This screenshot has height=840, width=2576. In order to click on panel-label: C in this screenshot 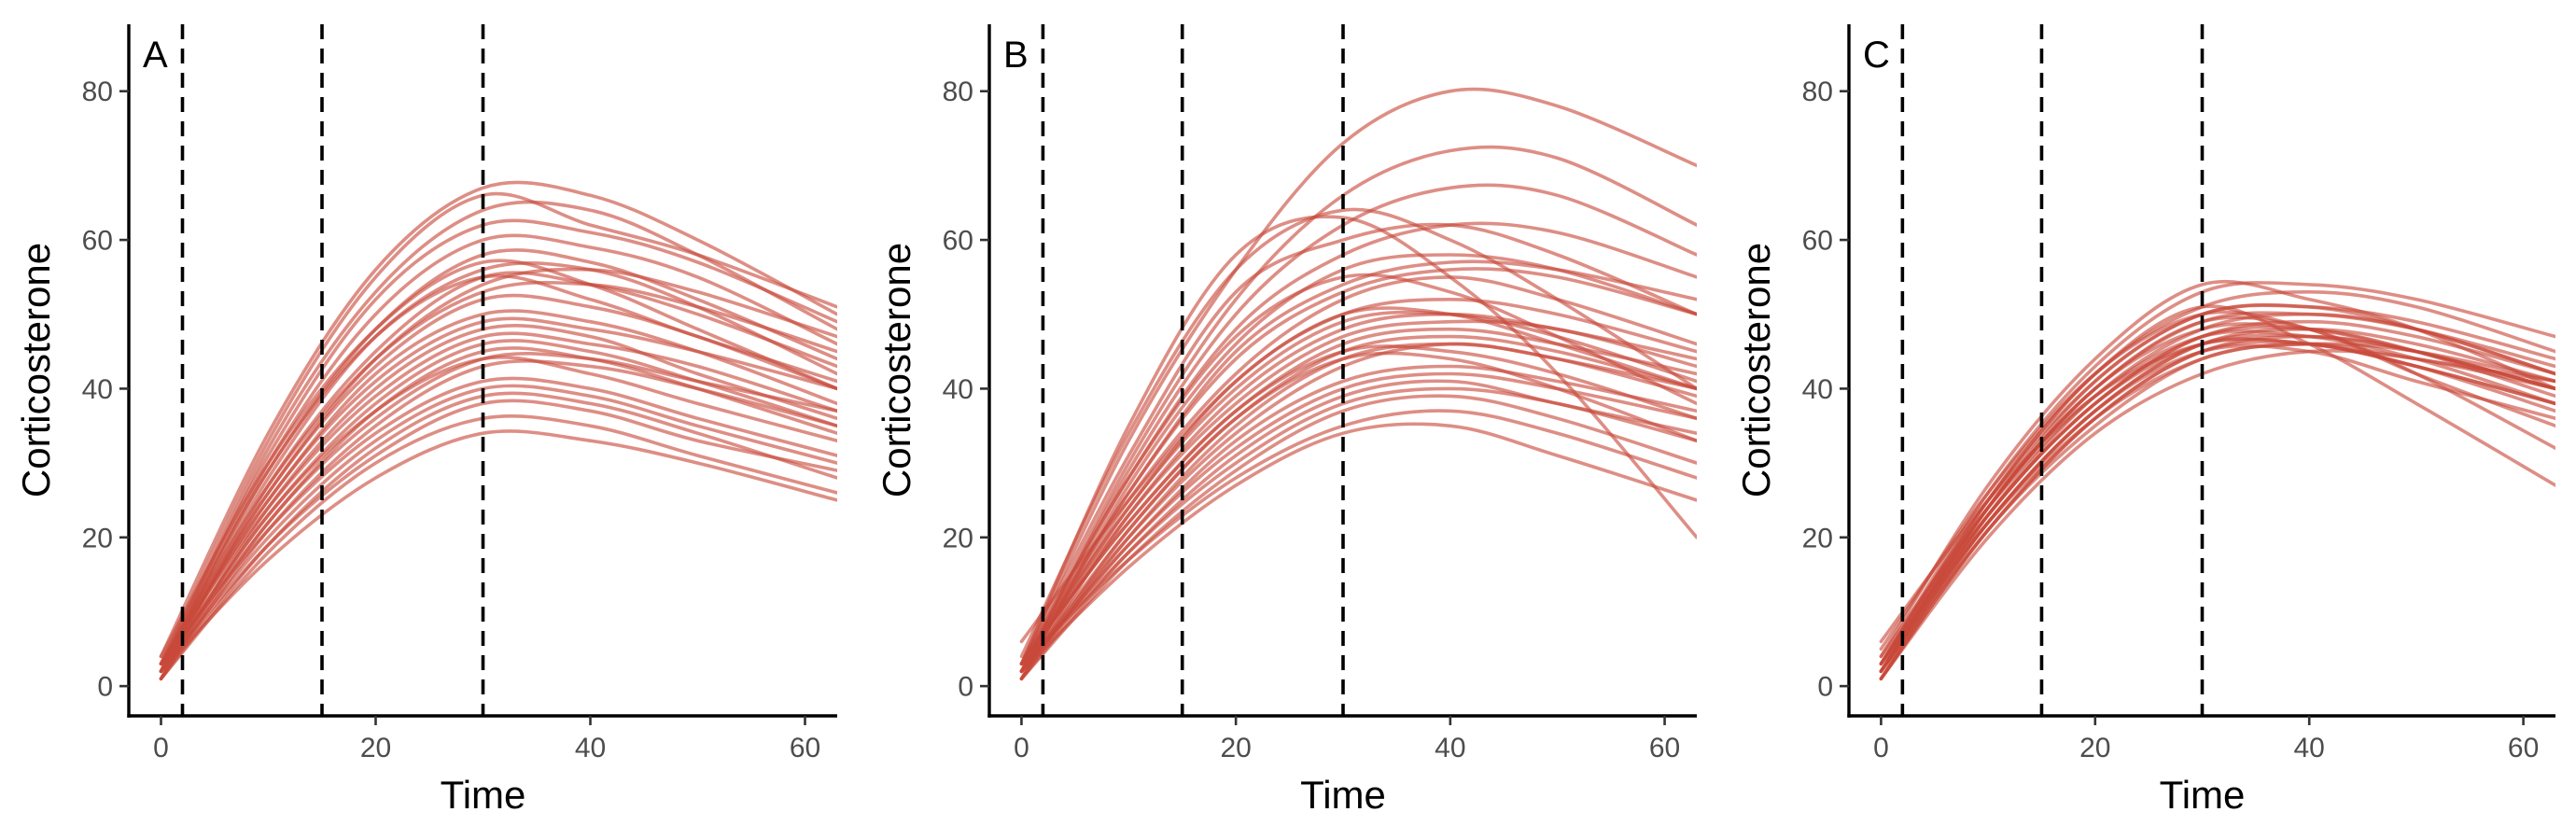, I will do `click(1876, 55)`.